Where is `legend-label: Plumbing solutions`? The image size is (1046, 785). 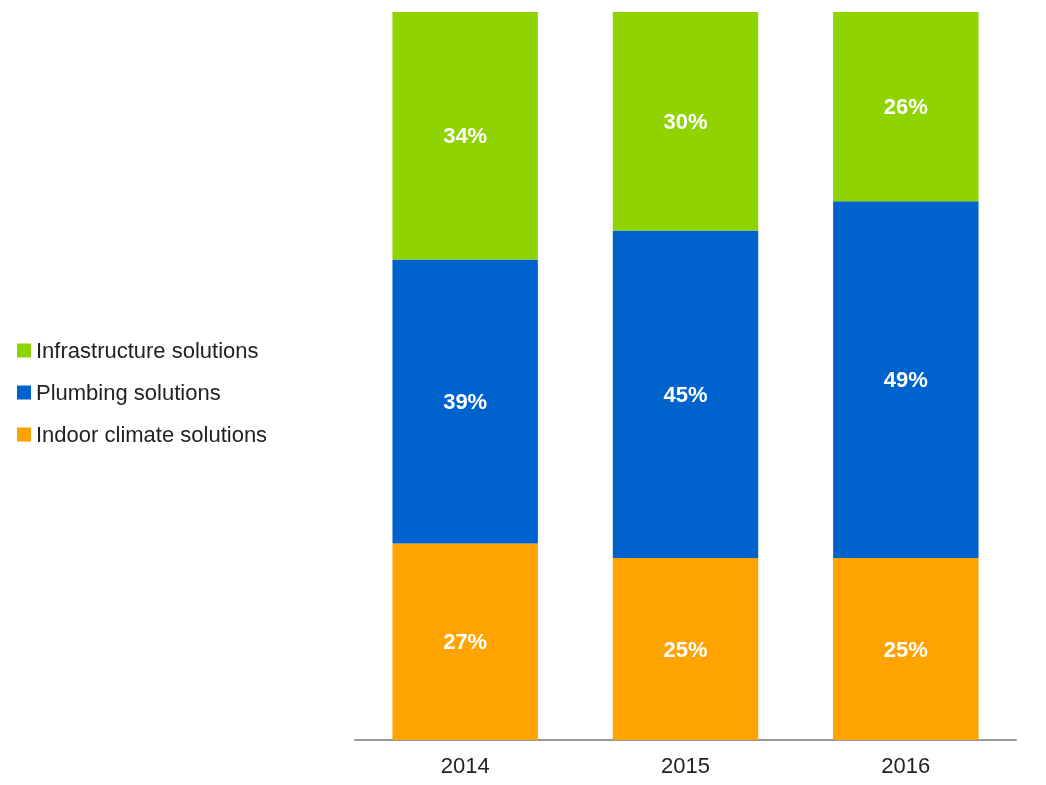 legend-label: Plumbing solutions is located at coordinates (128, 392).